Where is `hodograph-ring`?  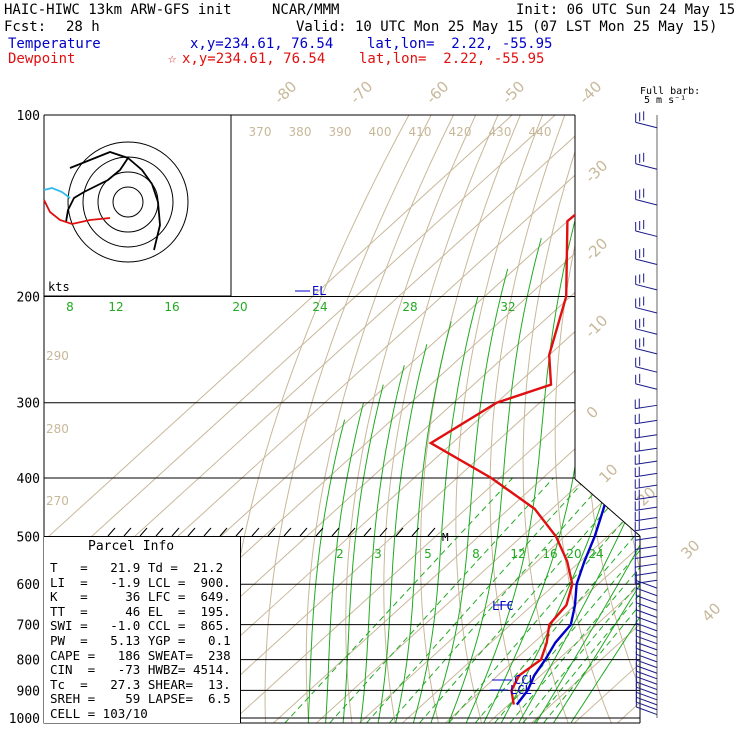
hodograph-ring is located at coordinates (128, 202).